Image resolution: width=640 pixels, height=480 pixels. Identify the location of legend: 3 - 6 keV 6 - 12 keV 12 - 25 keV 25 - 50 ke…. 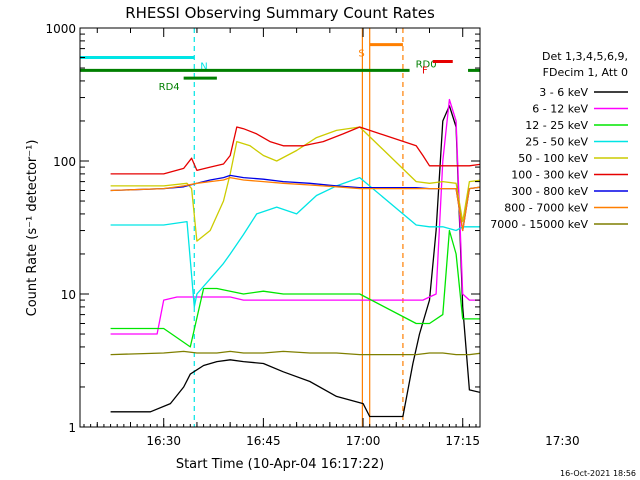
(559, 158).